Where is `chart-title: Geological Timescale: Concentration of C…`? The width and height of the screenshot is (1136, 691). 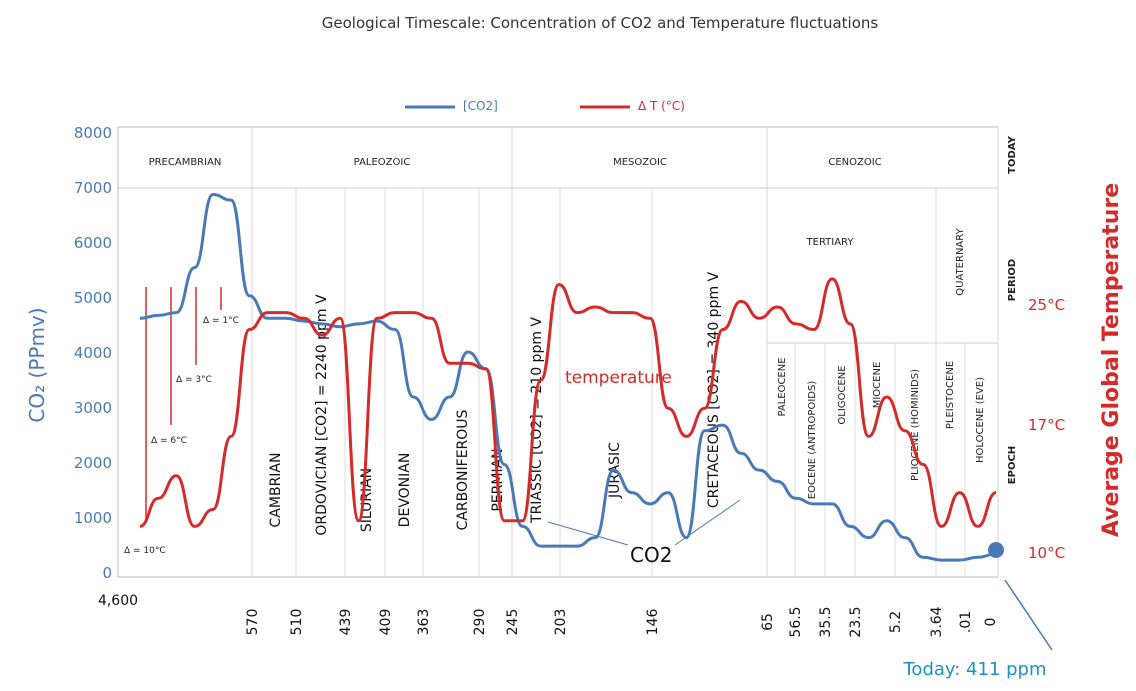
chart-title: Geological Timescale: Concentration of C… is located at coordinates (600, 23).